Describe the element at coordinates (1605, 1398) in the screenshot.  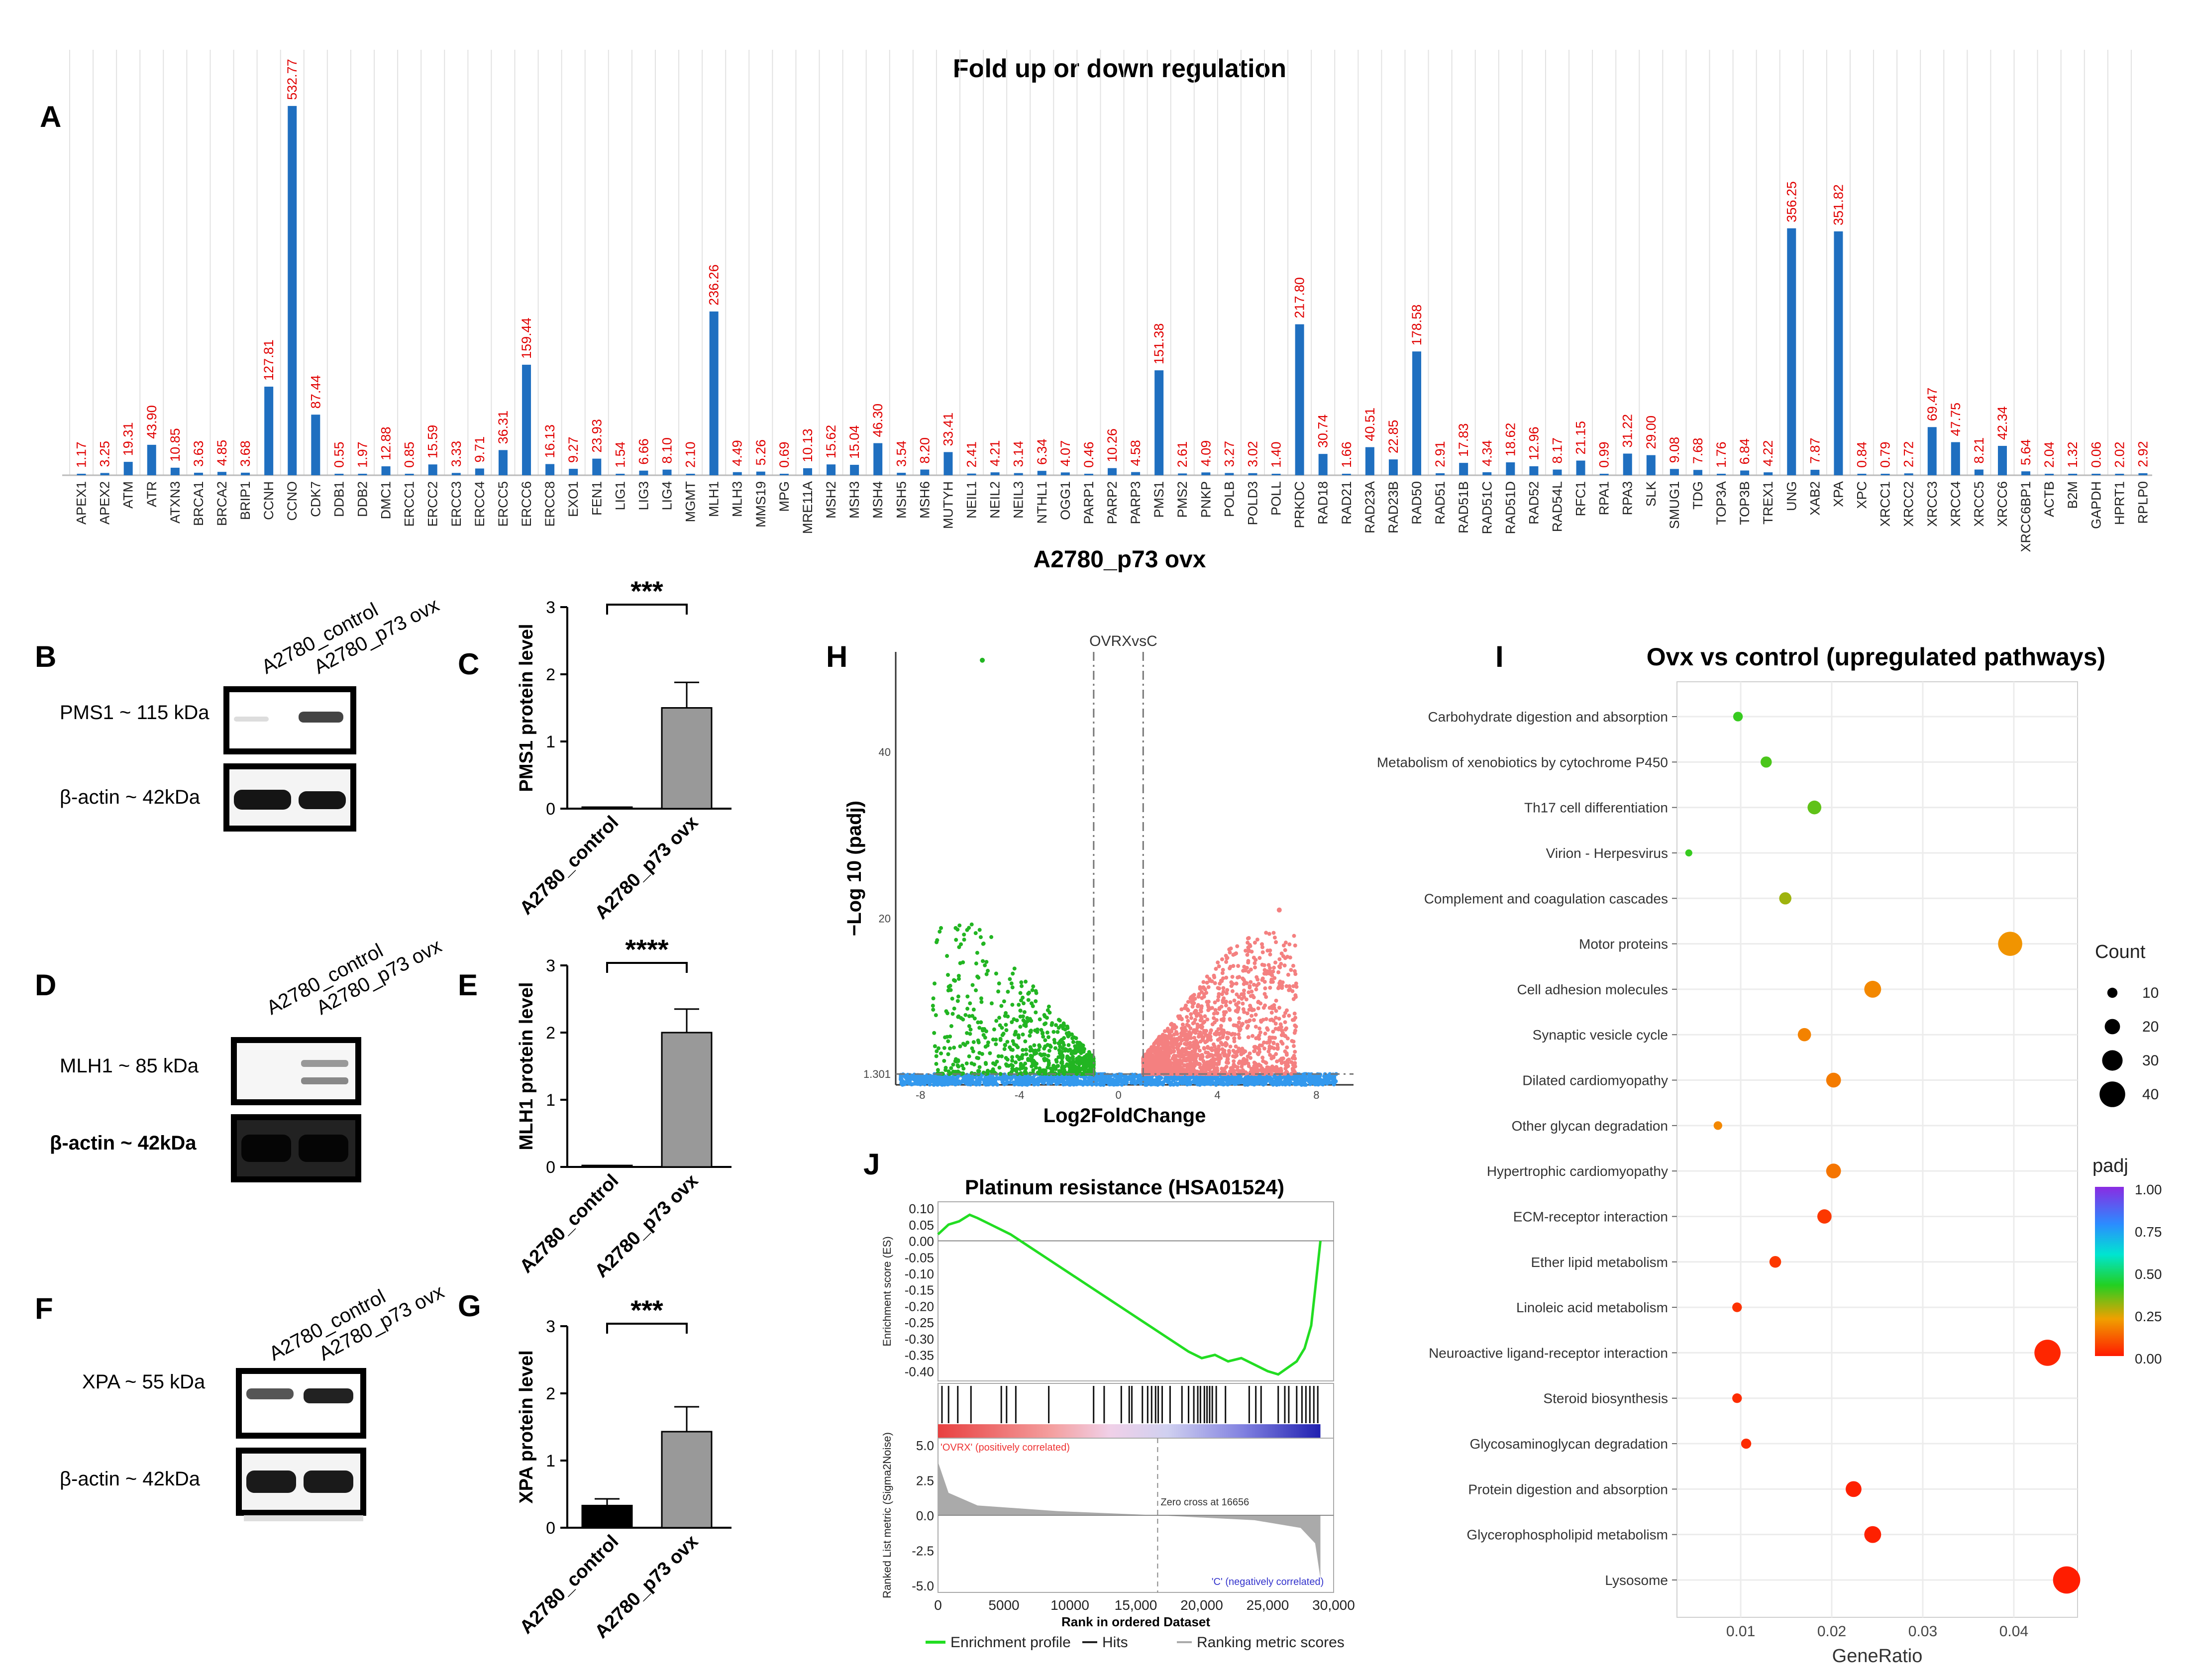
I see `dot-plot-pathway-label: Steroid biosynthesis` at that location.